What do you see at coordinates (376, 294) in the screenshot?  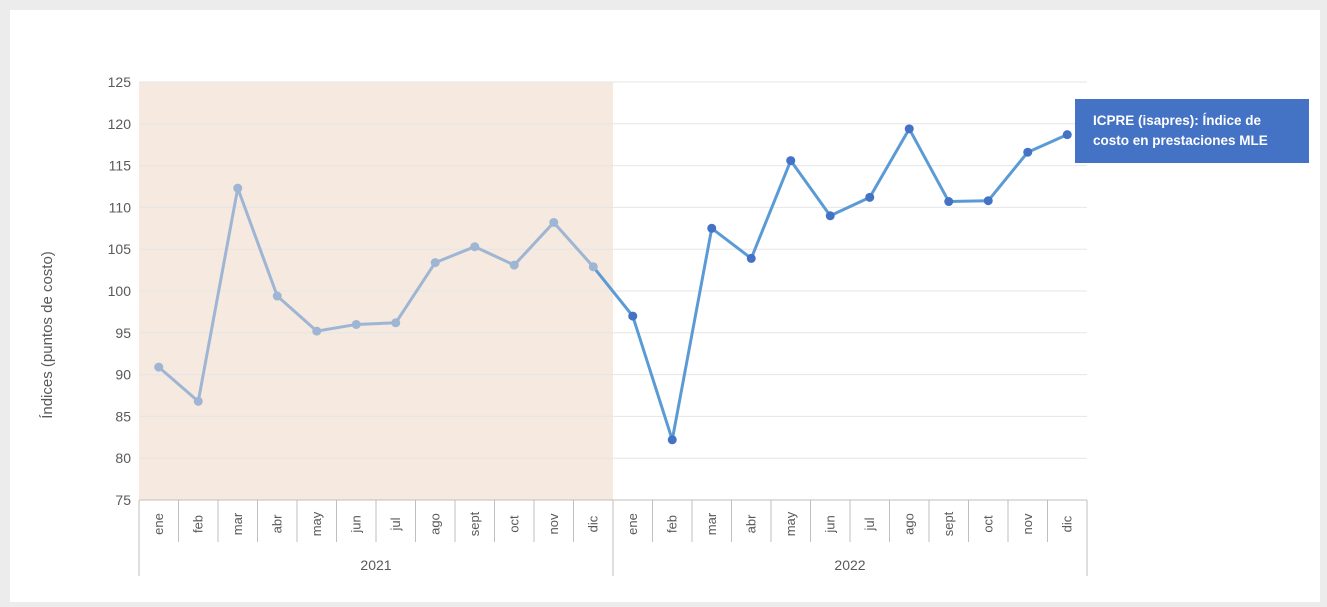 I see `series-line-2021` at bounding box center [376, 294].